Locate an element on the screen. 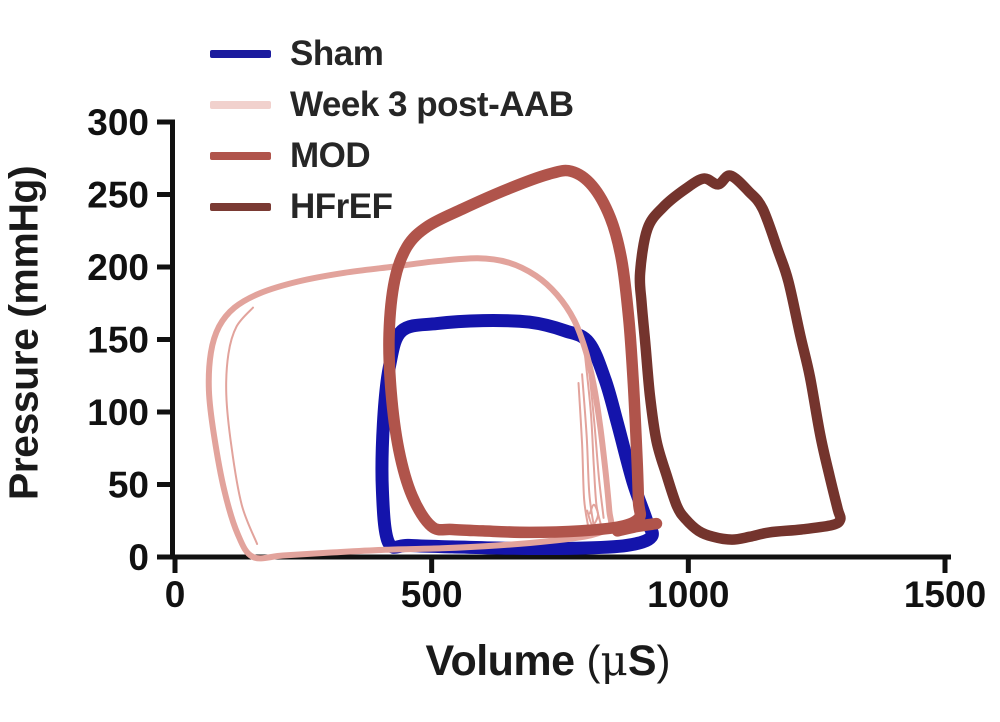 Image resolution: width=1000 pixels, height=722 pixels. legend-label: MOD is located at coordinates (330, 155).